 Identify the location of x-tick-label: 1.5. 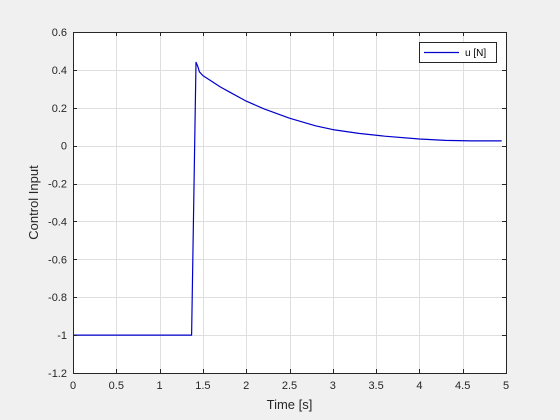
(202, 386).